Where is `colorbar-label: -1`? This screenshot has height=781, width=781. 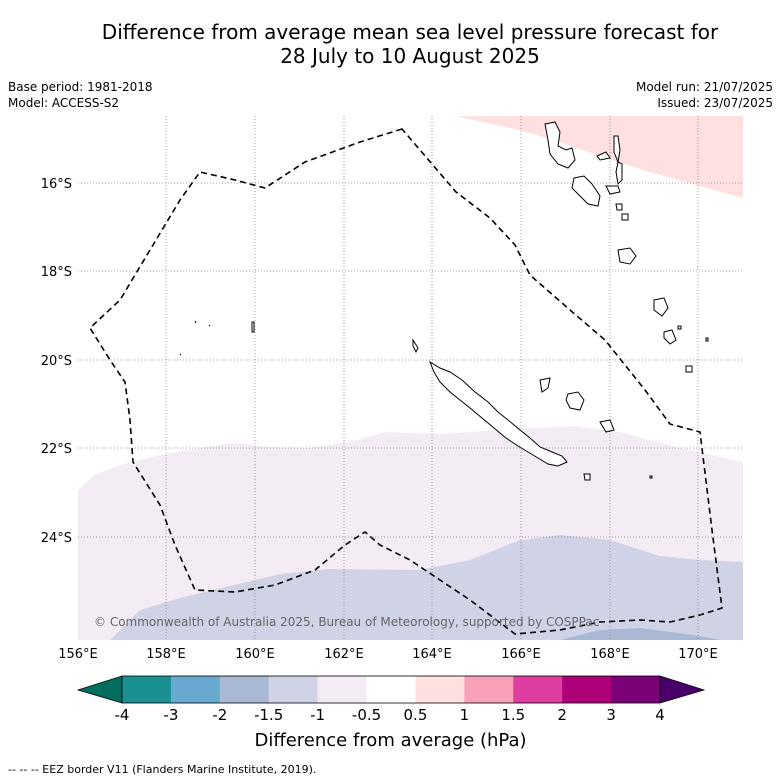
colorbar-label: -1 is located at coordinates (317, 715).